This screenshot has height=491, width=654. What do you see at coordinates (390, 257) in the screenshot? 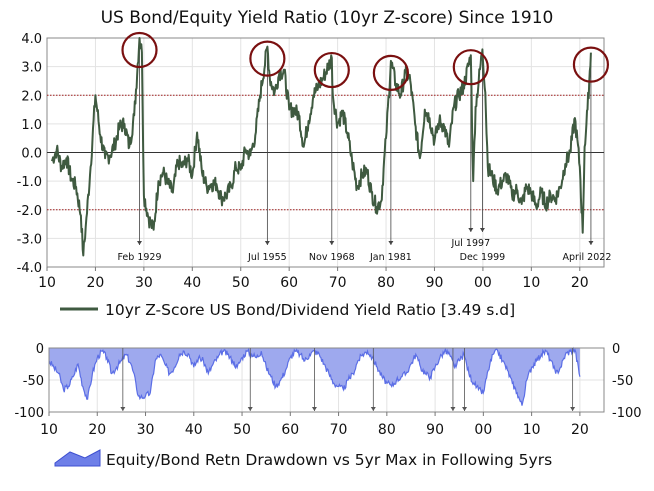
I see `top-annotation-label: Jan 1981` at bounding box center [390, 257].